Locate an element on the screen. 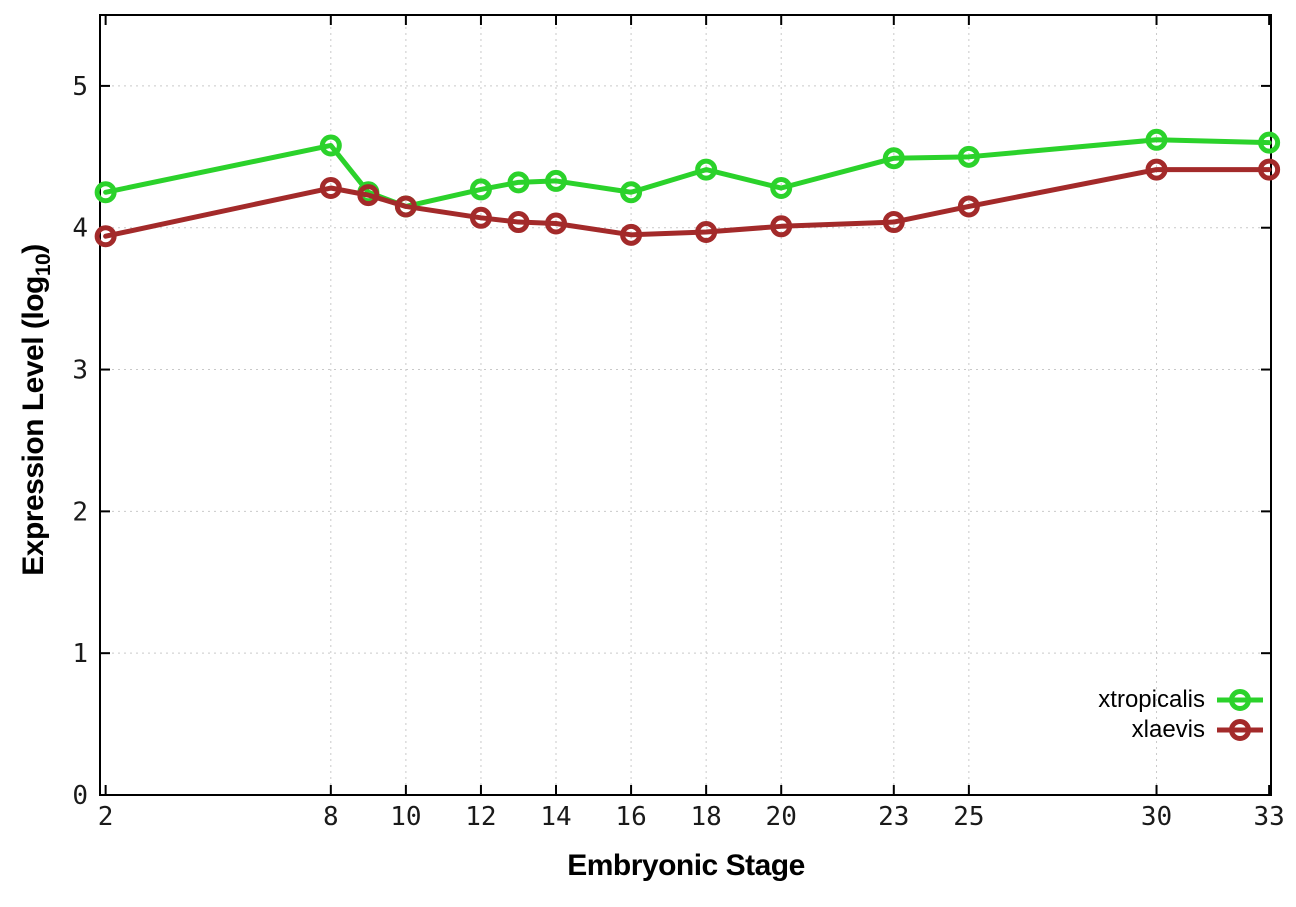 This screenshot has height=907, width=1296. x-tick-label: 10 is located at coordinates (405, 817).